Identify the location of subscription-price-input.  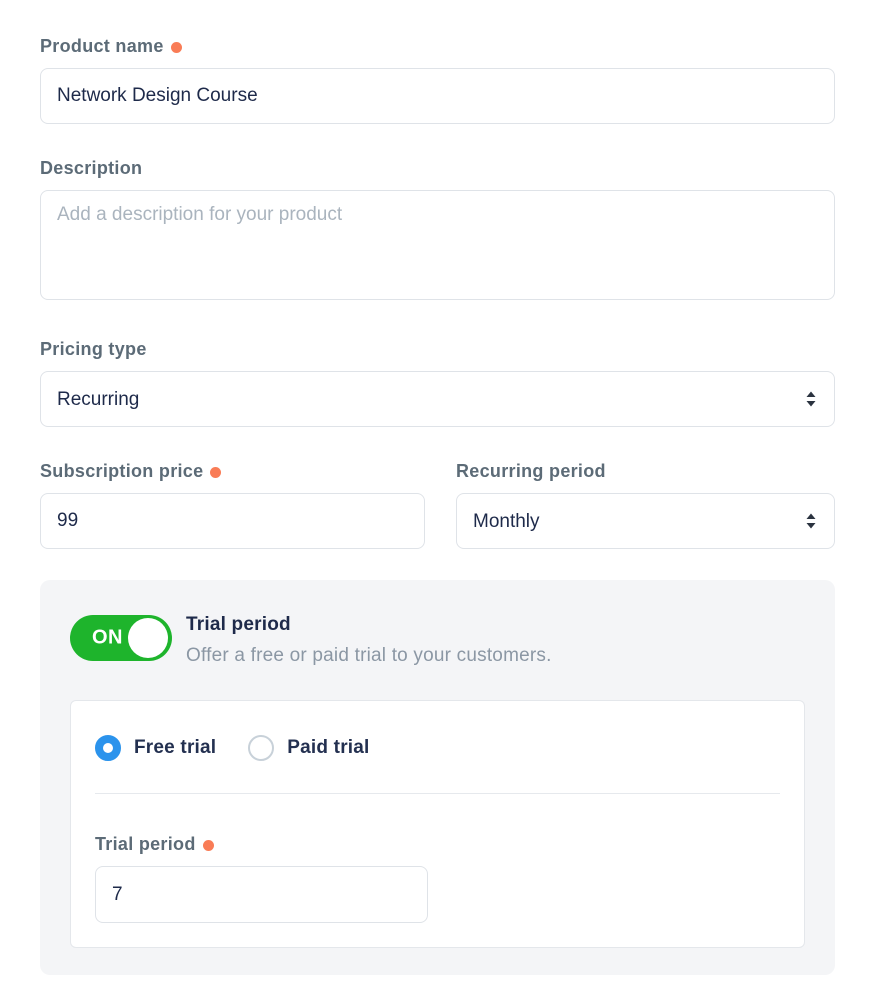
(232, 521).